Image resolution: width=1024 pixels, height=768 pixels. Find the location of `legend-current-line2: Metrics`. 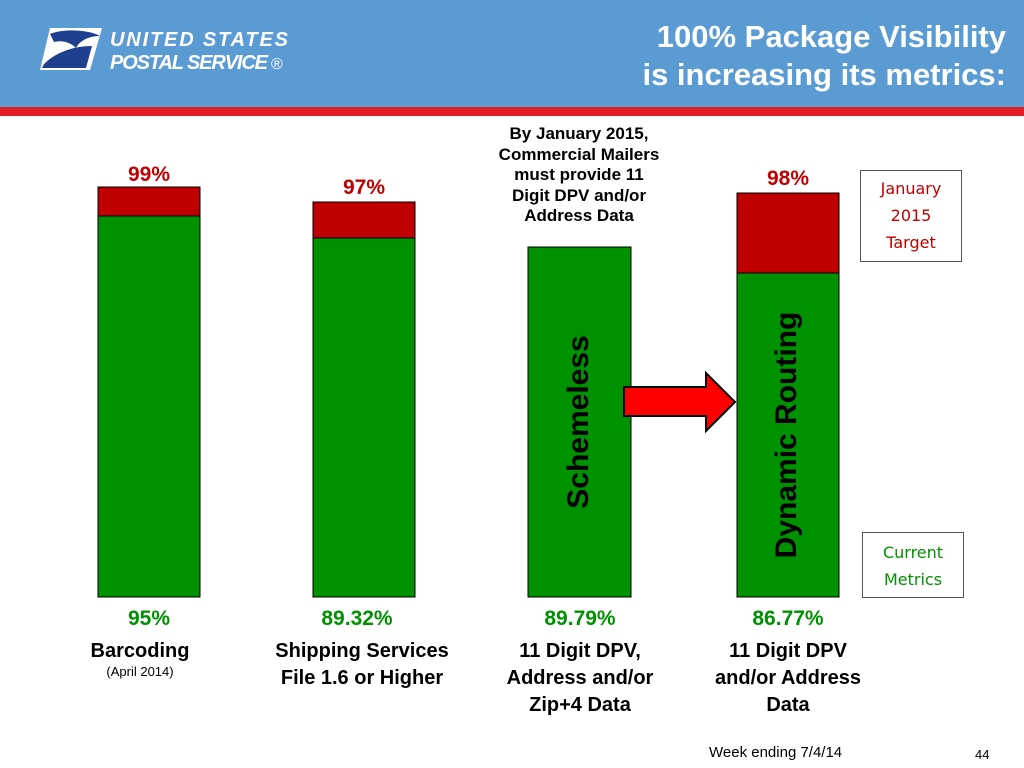

legend-current-line2: Metrics is located at coordinates (913, 579).